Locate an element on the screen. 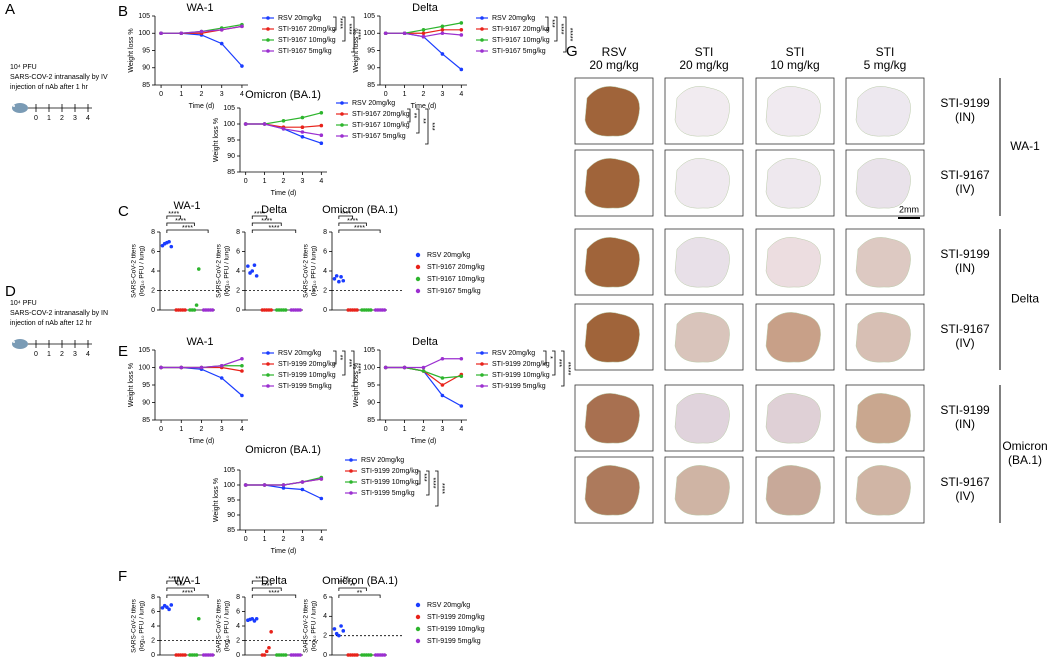 Image resolution: width=1050 pixels, height=666 pixels. label: 3 is located at coordinates (442, 94).